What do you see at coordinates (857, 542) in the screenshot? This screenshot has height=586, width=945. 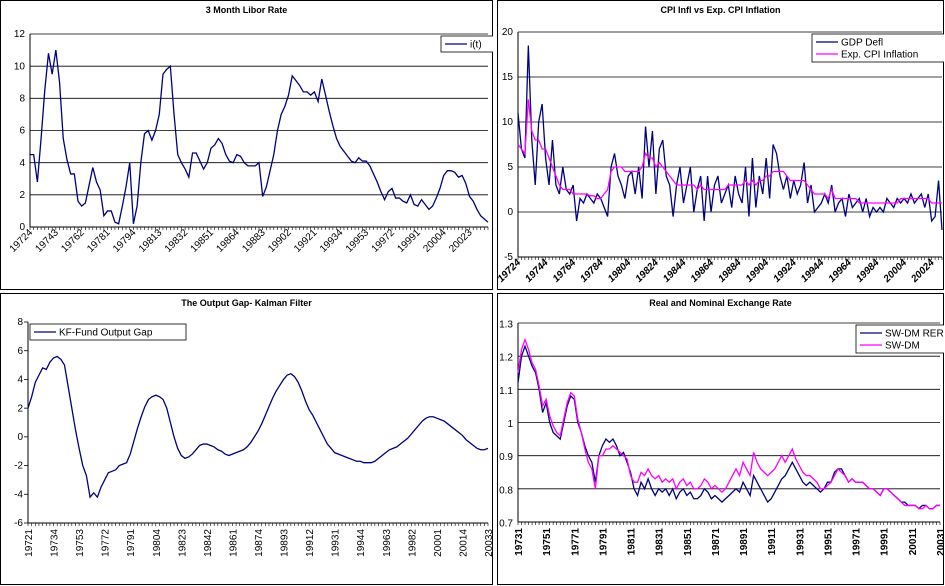 I see `x-tick-label: 19971` at bounding box center [857, 542].